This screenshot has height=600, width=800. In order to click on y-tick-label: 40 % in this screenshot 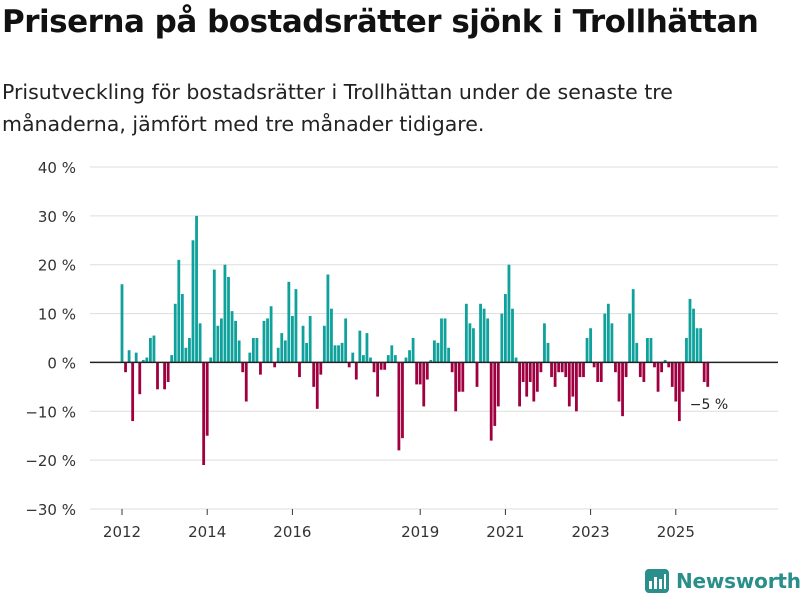, I will do `click(57, 168)`.